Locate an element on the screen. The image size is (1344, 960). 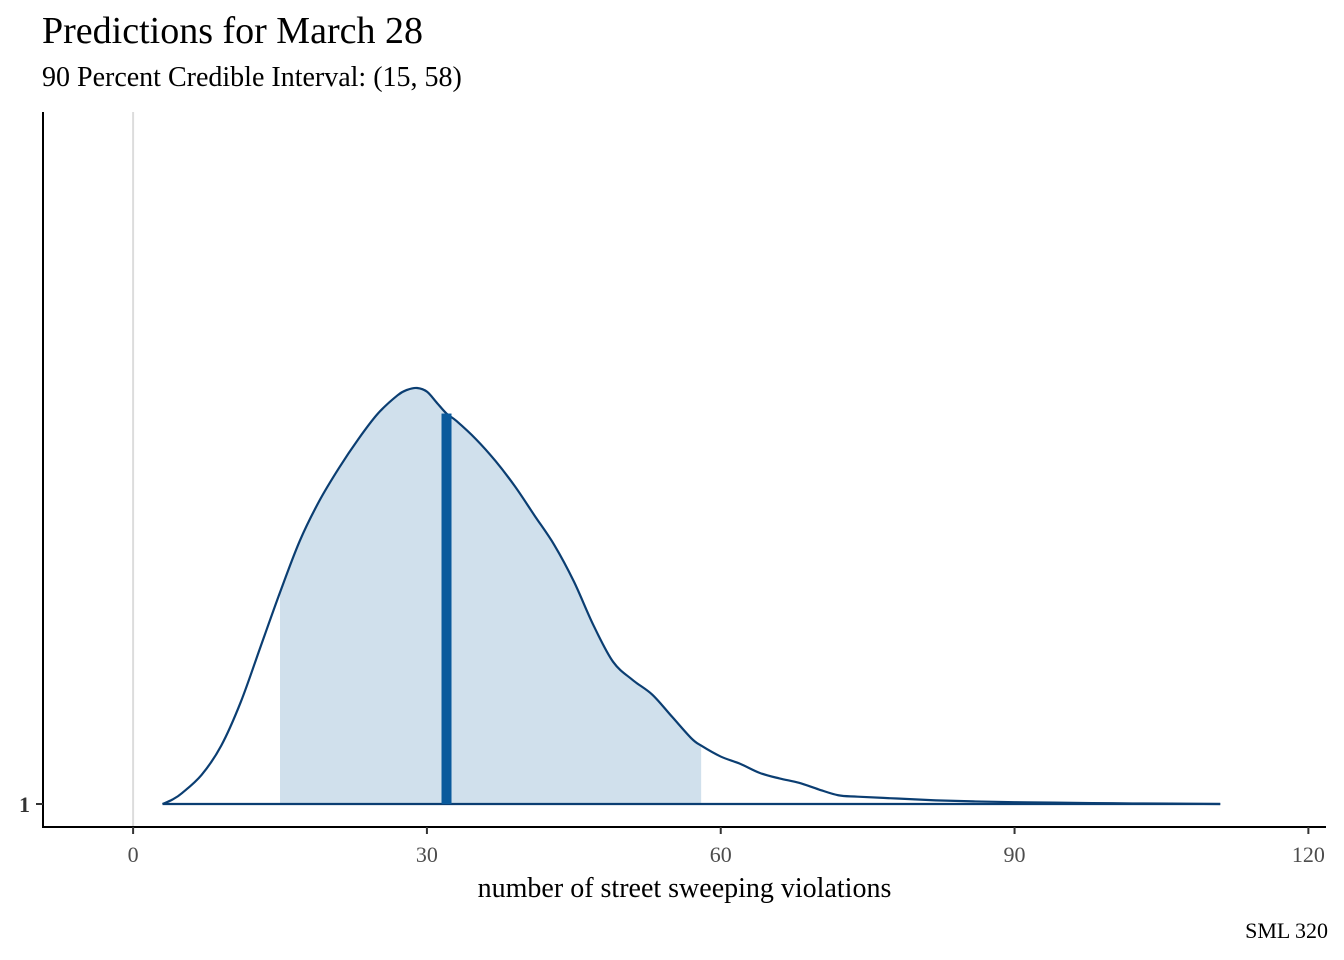
y-axis-ticks: 1 is located at coordinates (31, 804).